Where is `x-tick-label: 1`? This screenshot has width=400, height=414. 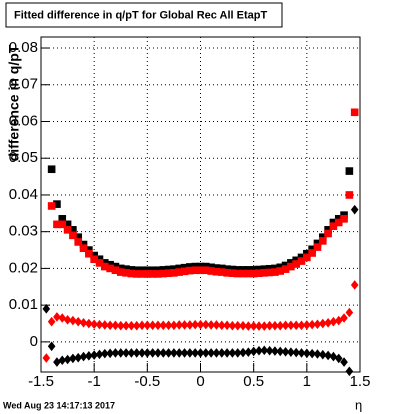
x-tick-label: 1 is located at coordinates (307, 381).